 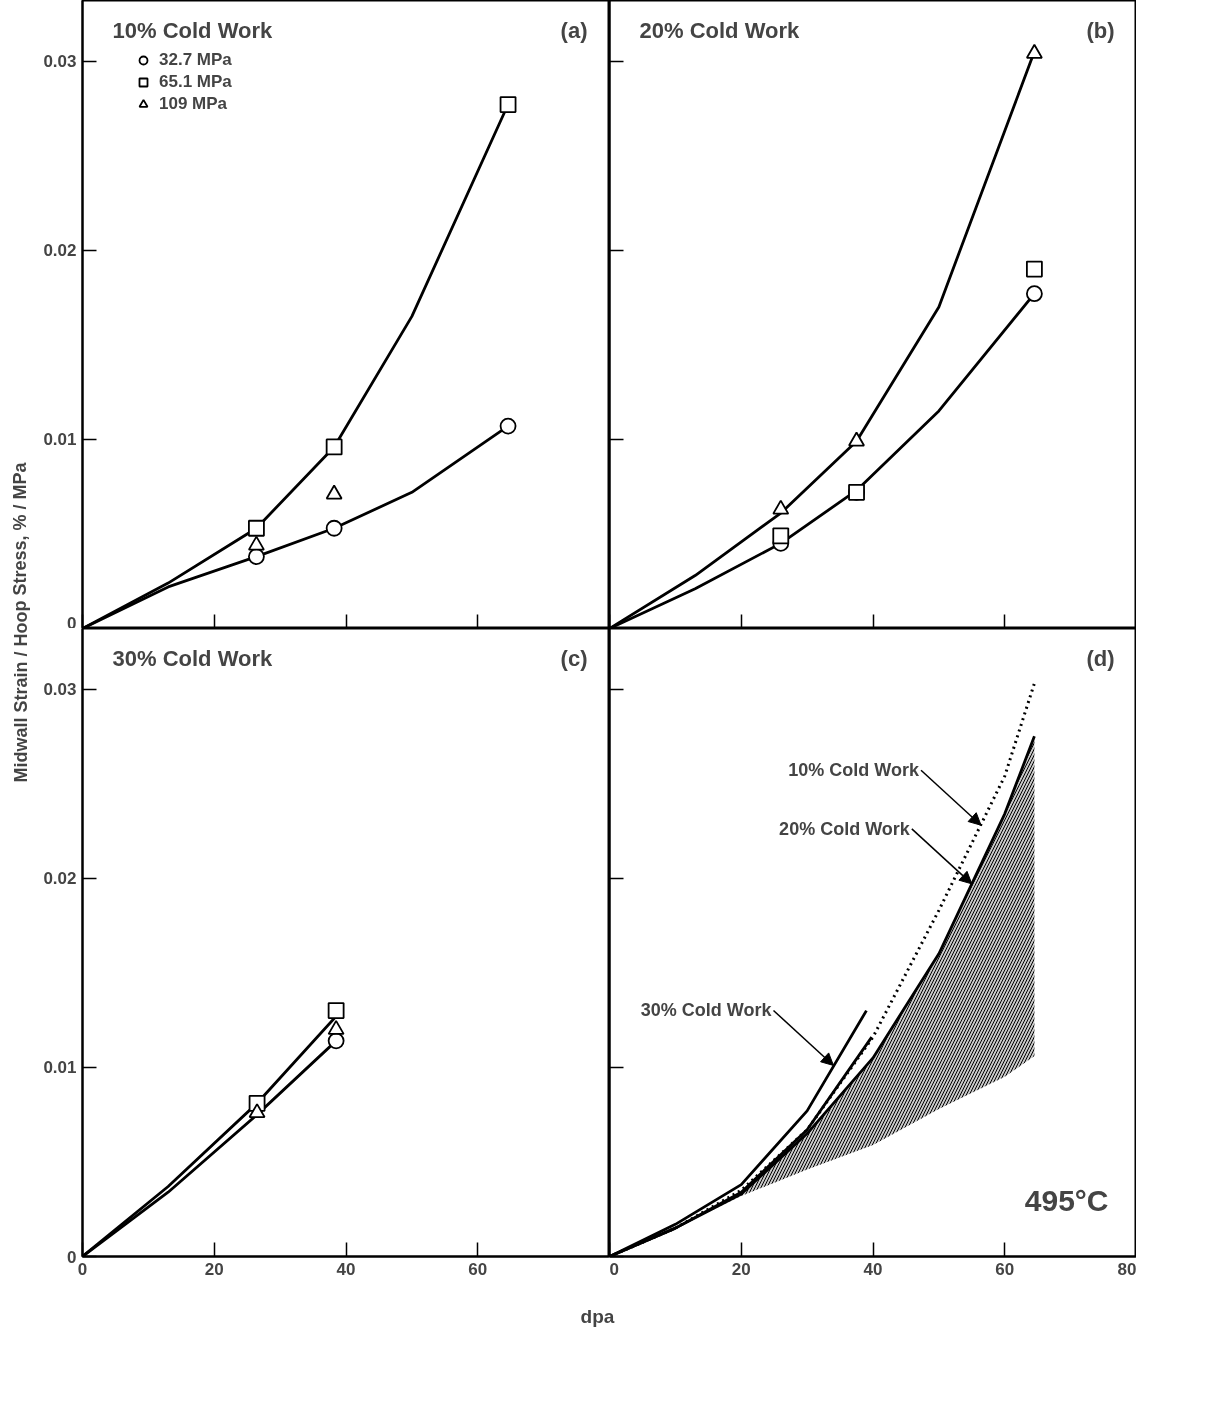 I want to click on x-tick-label: 0, so click(x=614, y=1269).